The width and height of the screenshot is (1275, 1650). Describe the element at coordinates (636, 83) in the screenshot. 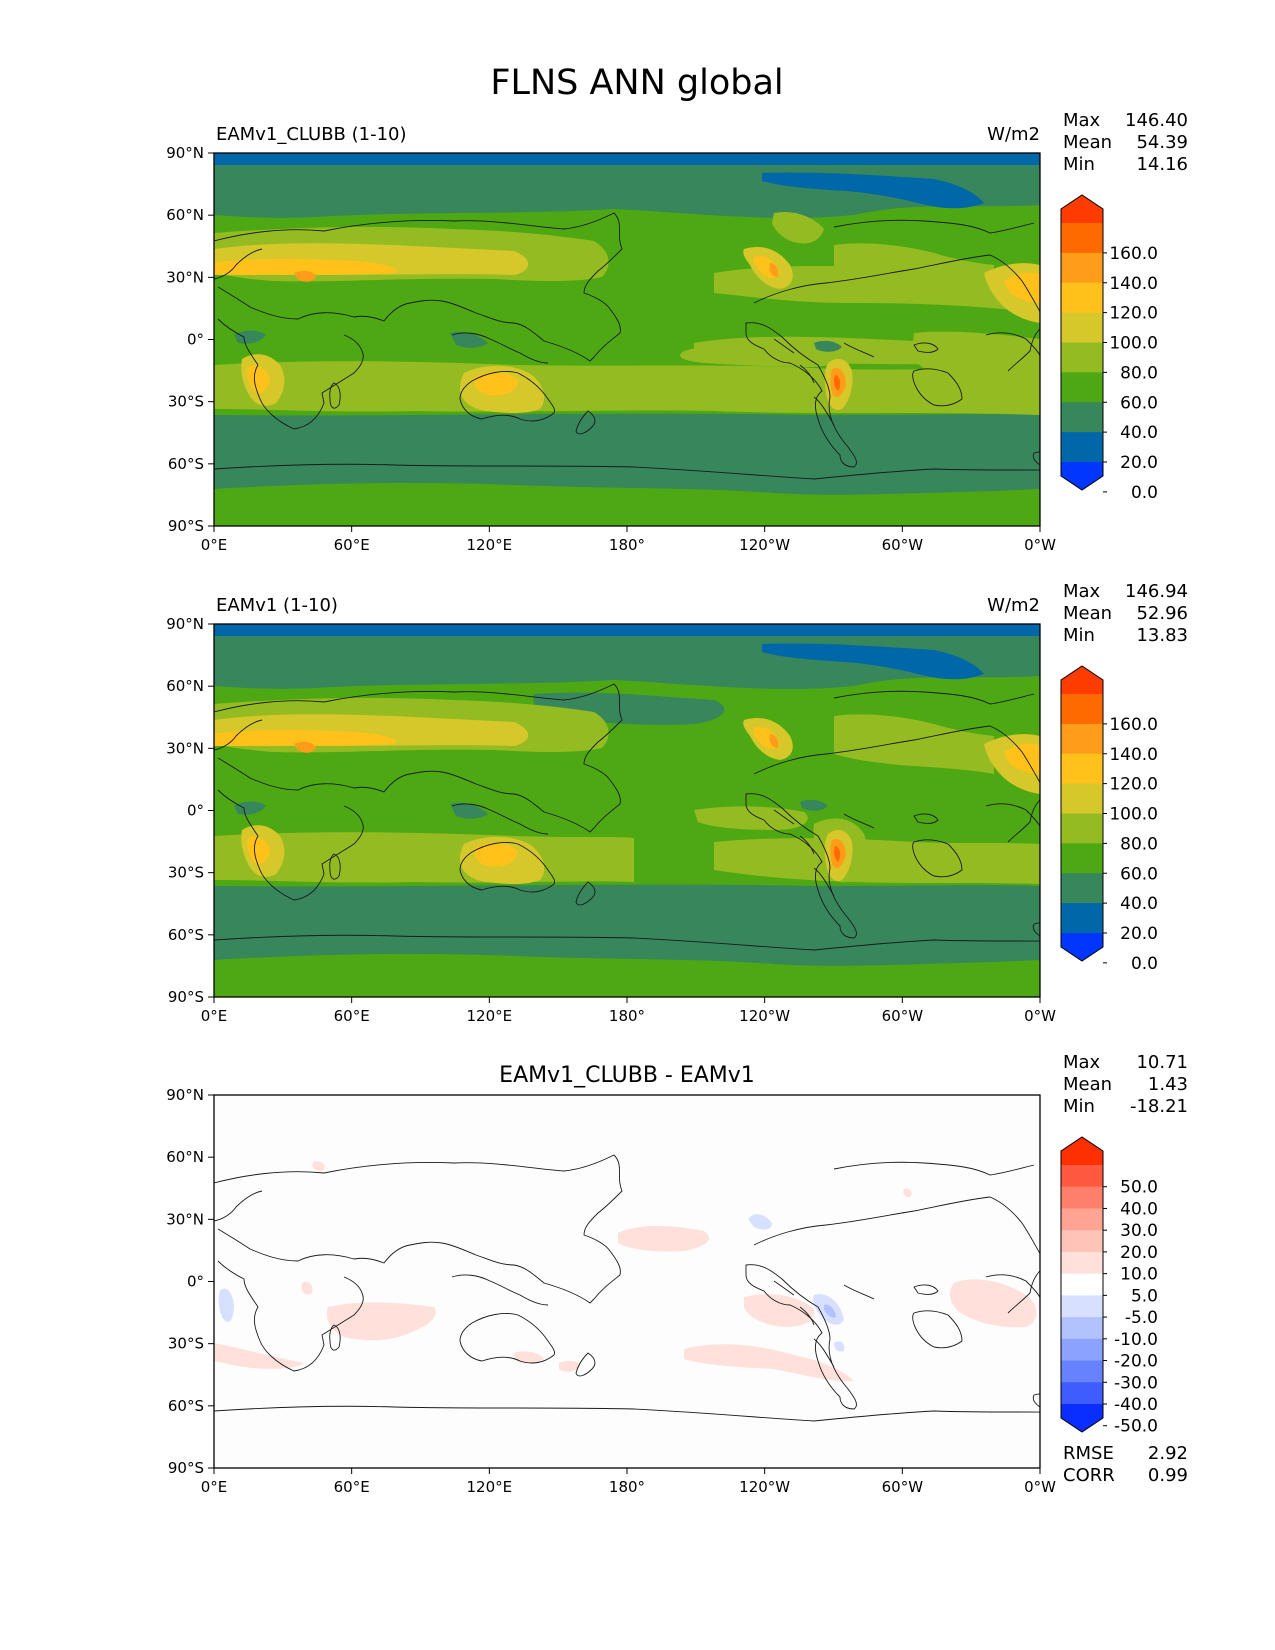

I see `figure-title: FLNS ANN global` at that location.